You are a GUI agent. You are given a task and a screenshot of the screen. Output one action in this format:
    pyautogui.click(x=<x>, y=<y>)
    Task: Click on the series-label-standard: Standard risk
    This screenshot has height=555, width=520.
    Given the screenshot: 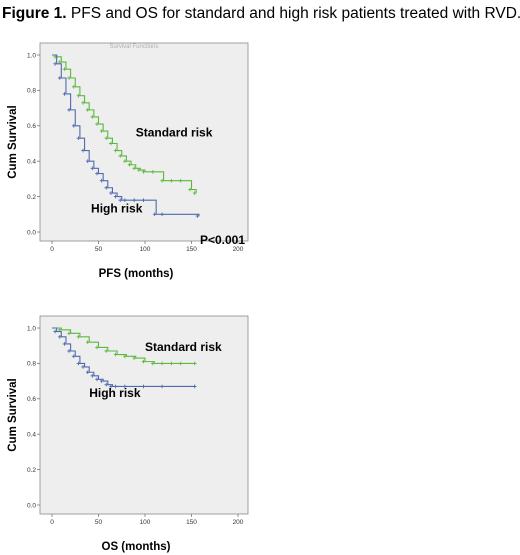 What is the action you would take?
    pyautogui.click(x=183, y=347)
    